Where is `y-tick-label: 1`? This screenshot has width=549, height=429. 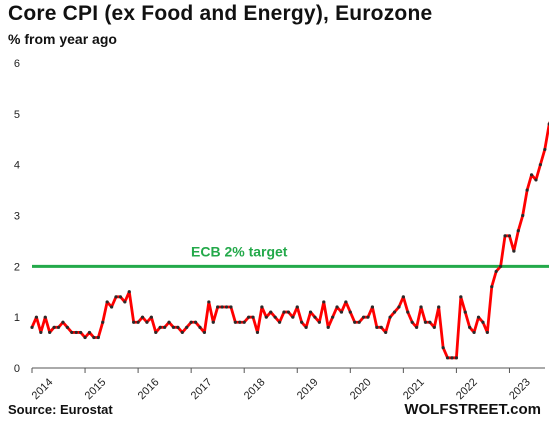
y-tick-label: 1 is located at coordinates (17, 318).